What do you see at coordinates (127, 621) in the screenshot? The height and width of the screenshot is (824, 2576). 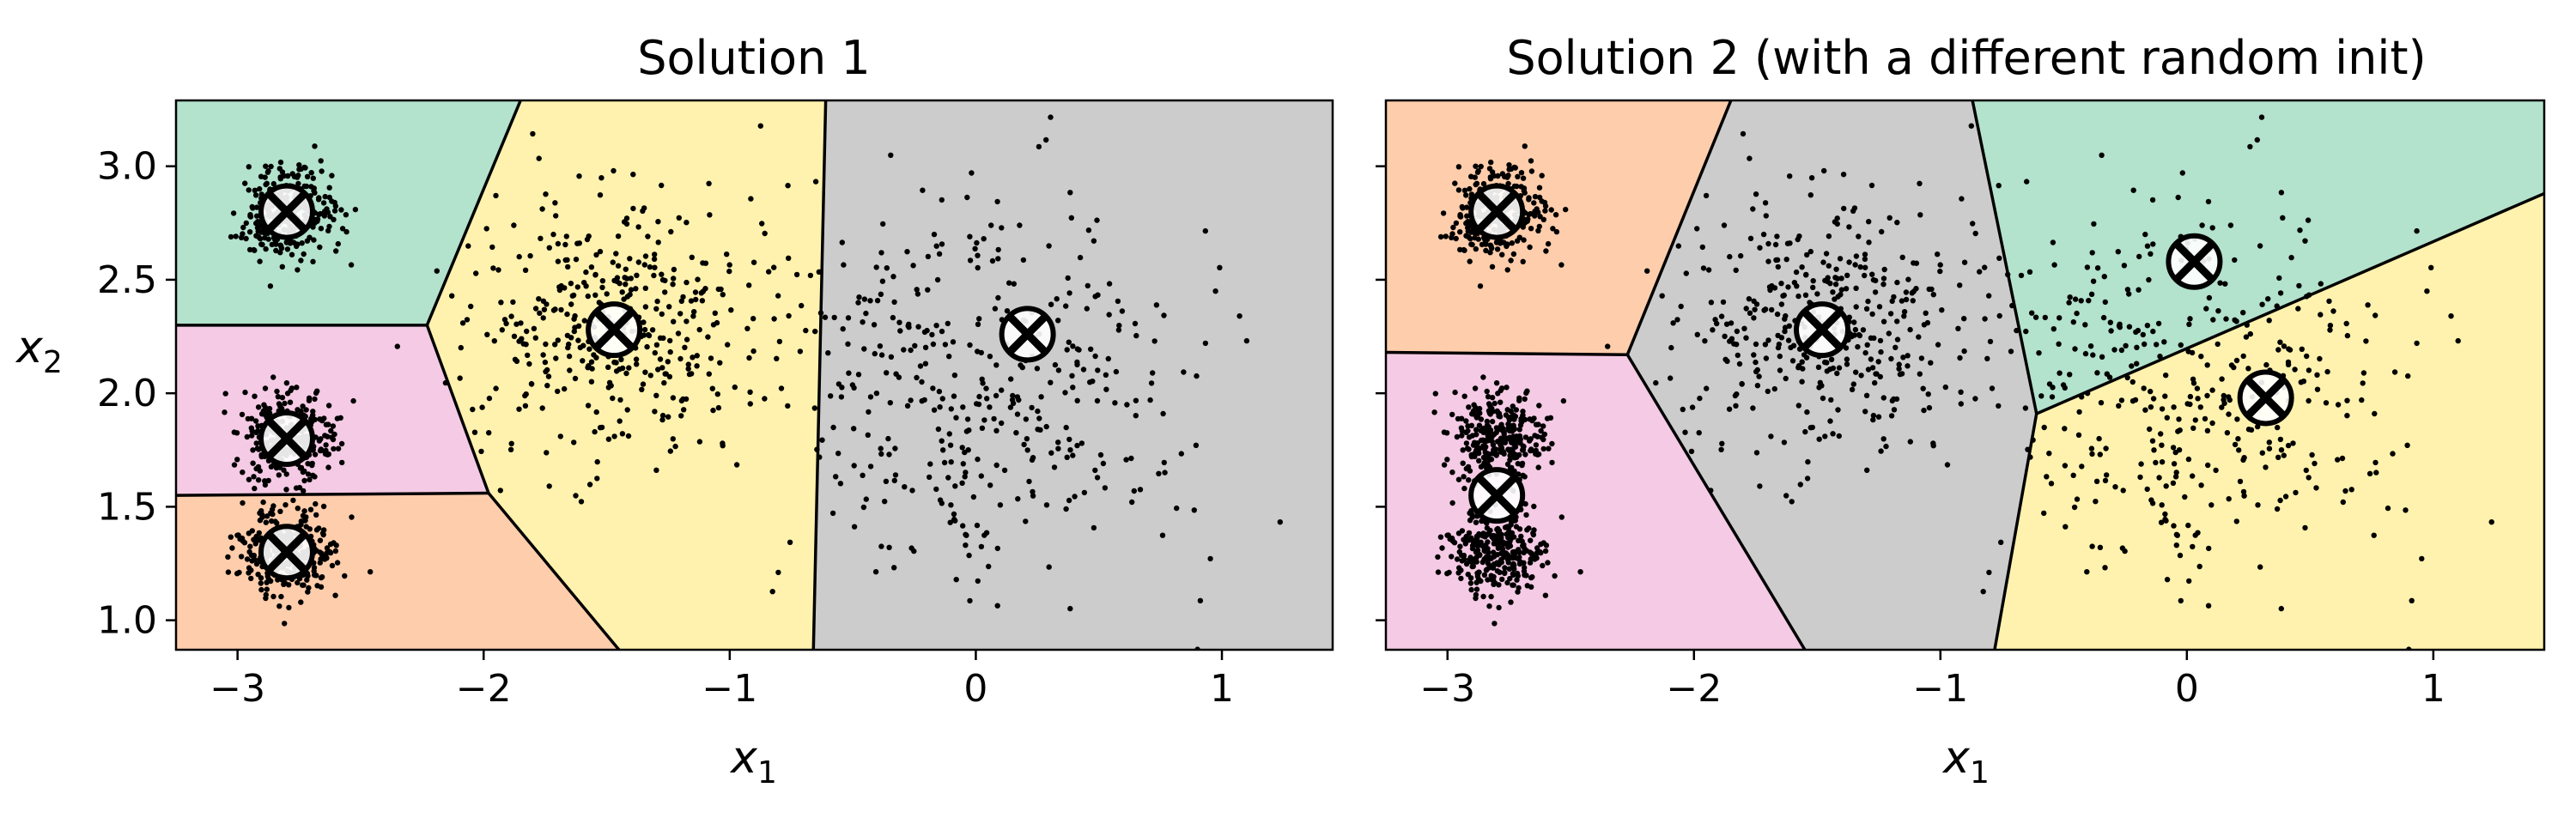 I see `y-tick-label: 1.0` at bounding box center [127, 621].